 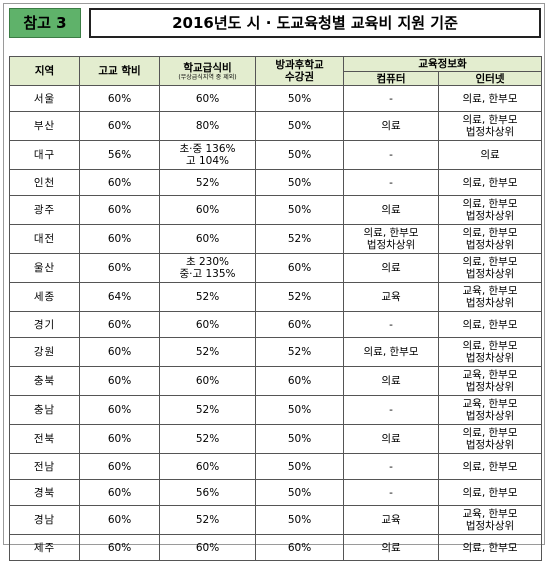 I want to click on region-cell: 전남, so click(x=44, y=466).